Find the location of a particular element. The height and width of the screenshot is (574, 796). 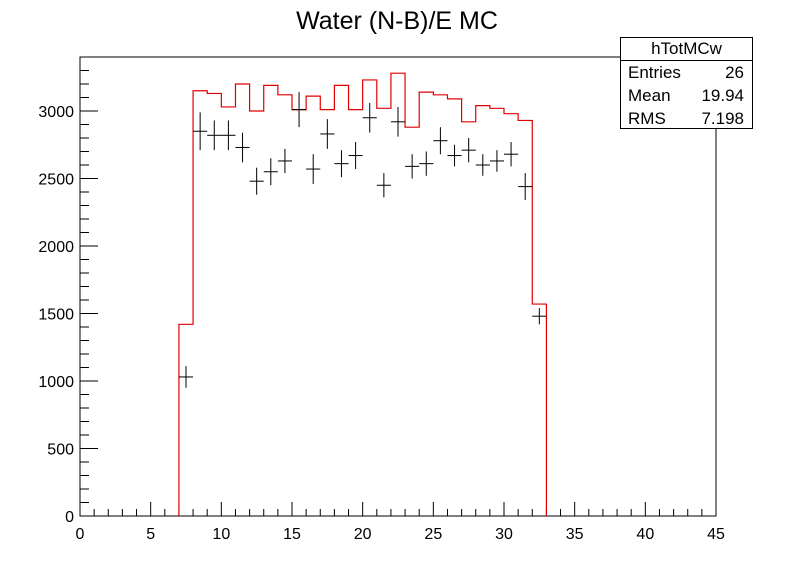

x-tick-label: 15 is located at coordinates (292, 534).